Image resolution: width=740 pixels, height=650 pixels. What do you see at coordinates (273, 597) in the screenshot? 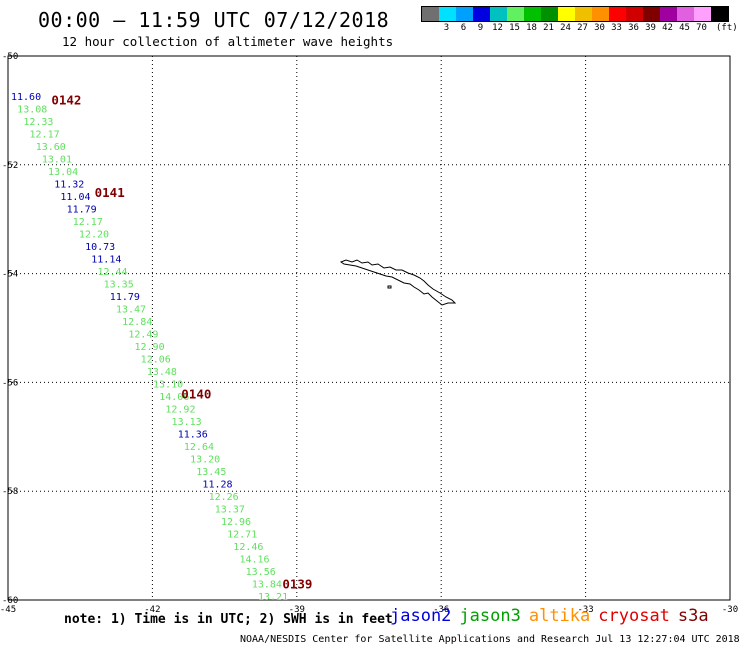
I see `wave-height-value: 13.21` at bounding box center [273, 597].